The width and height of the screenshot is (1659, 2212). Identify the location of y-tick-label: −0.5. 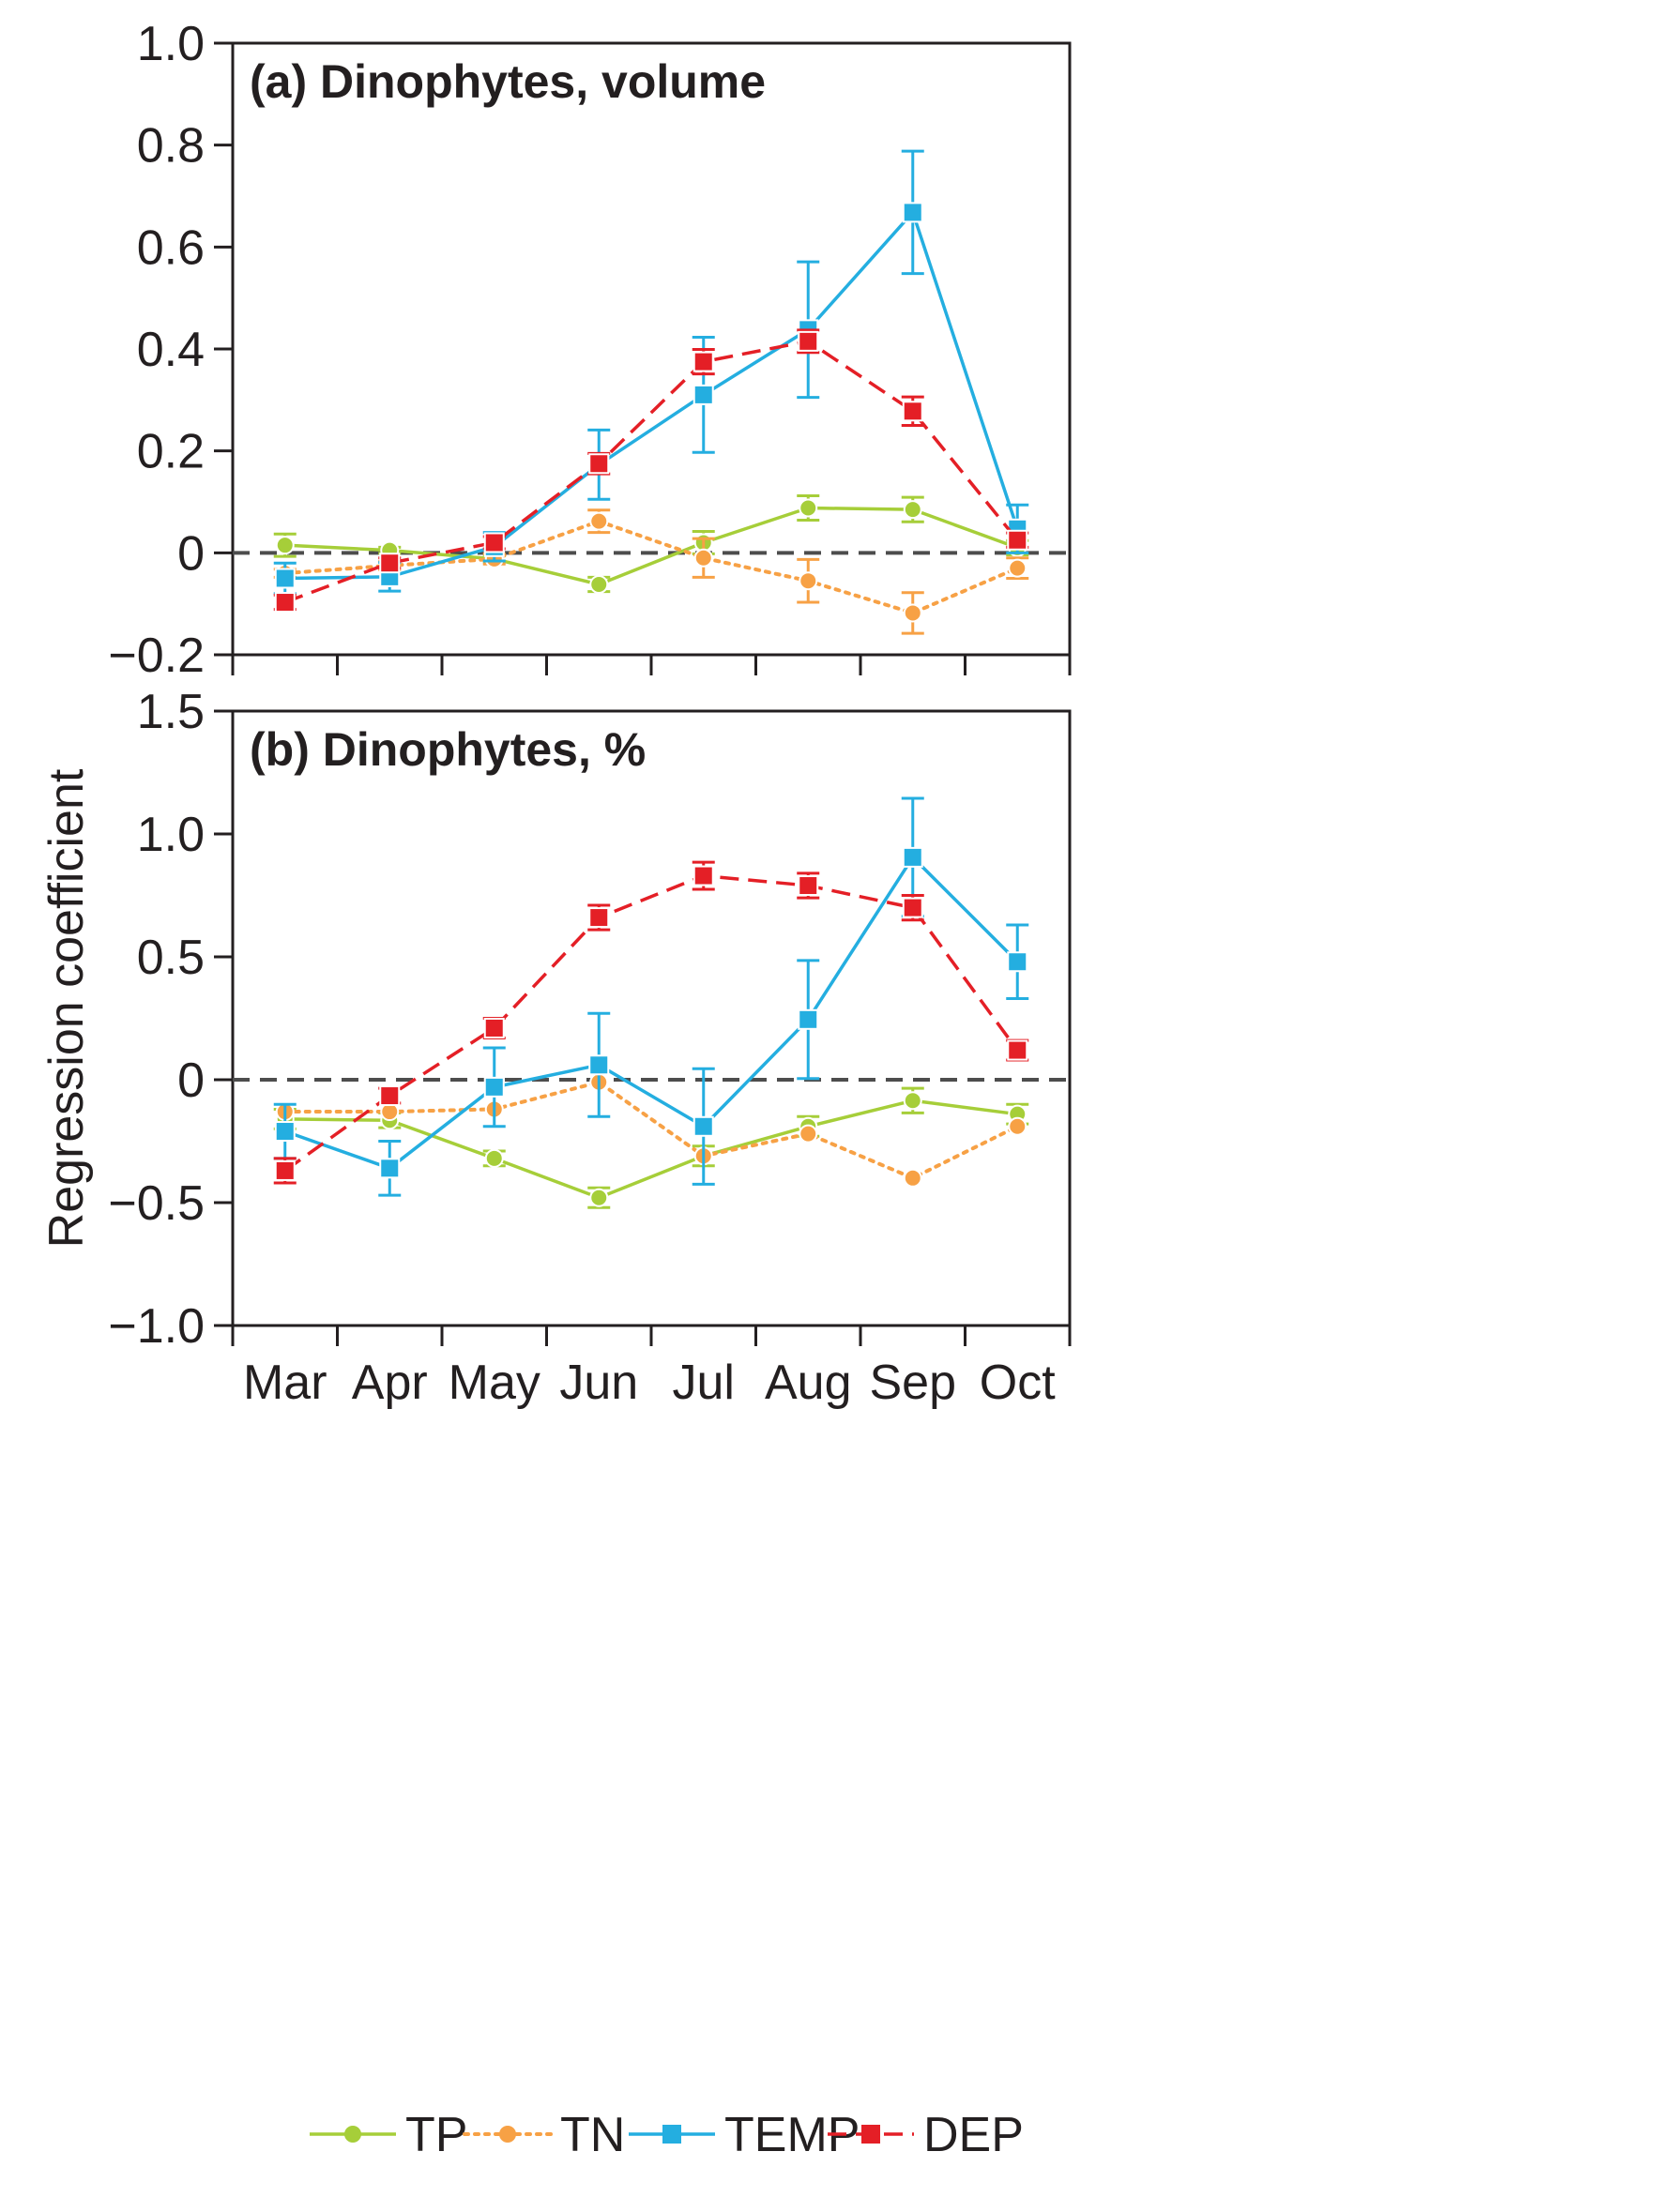
(156, 1203).